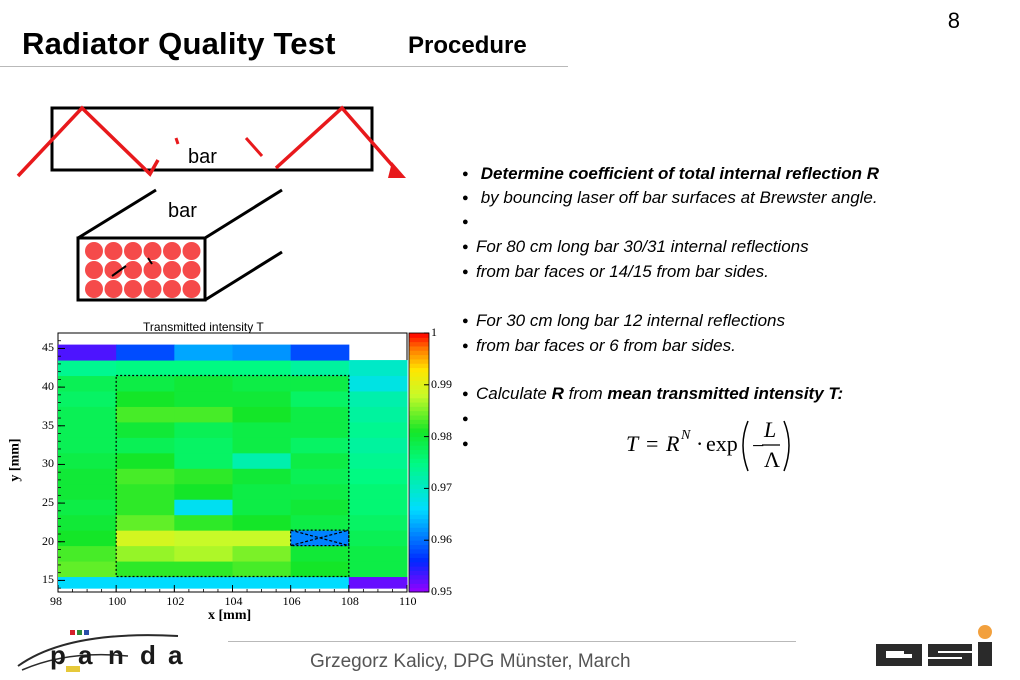  I want to click on excluded-cell-box, so click(320, 538).